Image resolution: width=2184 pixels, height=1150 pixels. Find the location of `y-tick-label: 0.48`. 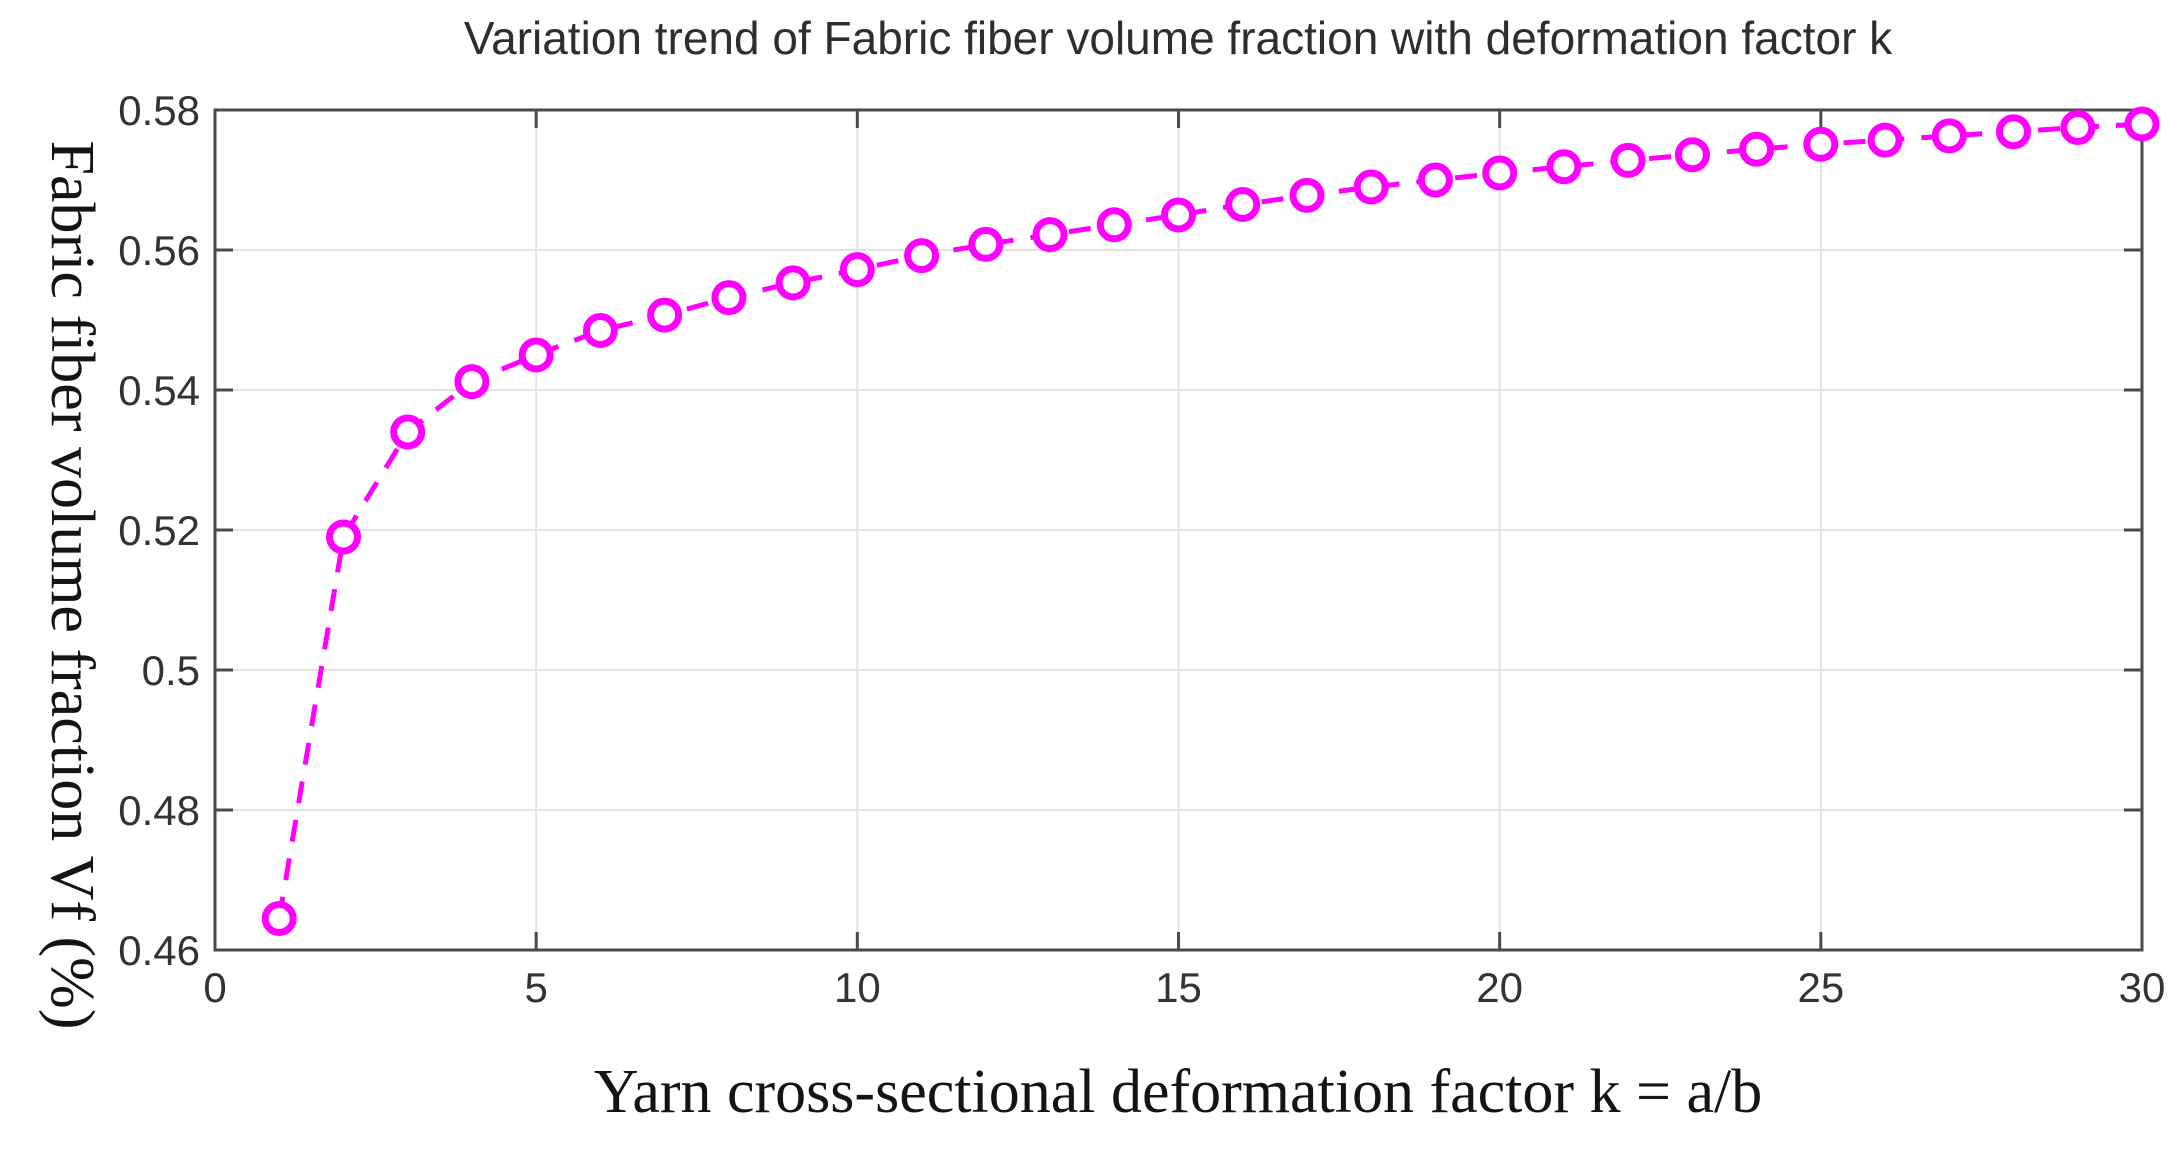

y-tick-label: 0.48 is located at coordinates (159, 810).